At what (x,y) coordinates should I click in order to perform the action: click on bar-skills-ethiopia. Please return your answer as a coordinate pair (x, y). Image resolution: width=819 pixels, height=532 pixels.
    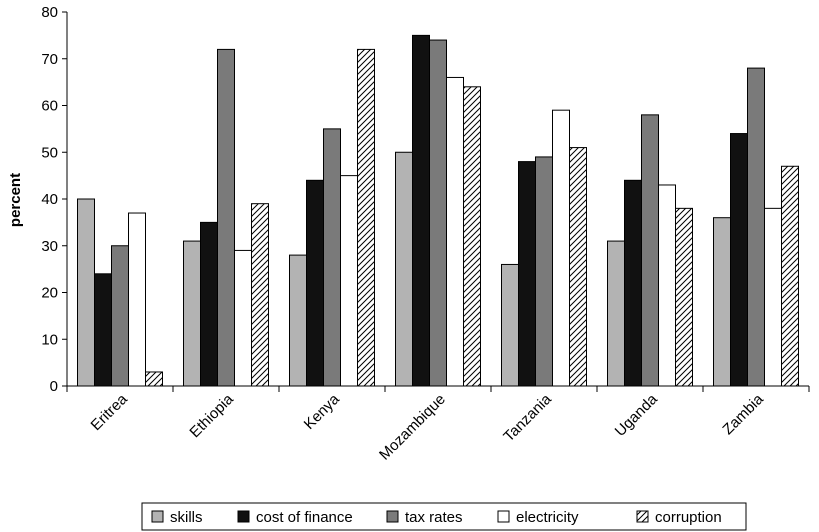
    Looking at the image, I should click on (192, 313).